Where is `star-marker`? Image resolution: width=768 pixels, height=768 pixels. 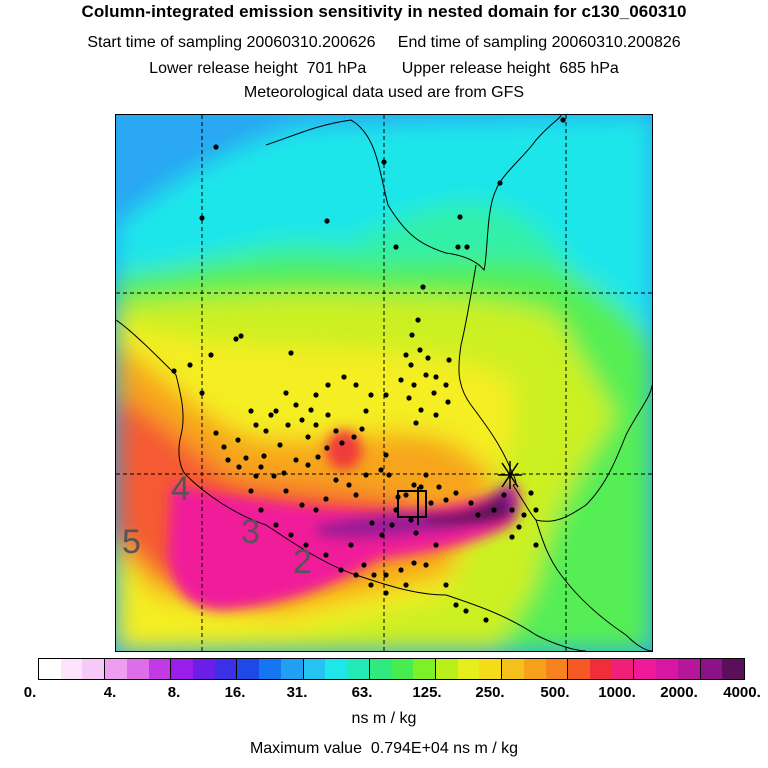
star-marker is located at coordinates (510, 475).